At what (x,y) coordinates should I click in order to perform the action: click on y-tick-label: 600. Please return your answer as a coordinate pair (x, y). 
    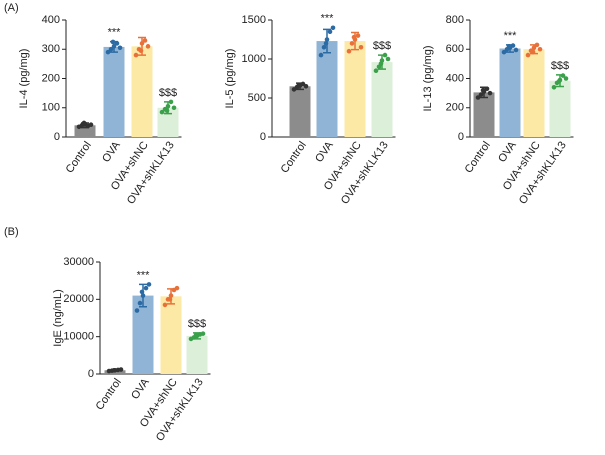
    Looking at the image, I should click on (455, 49).